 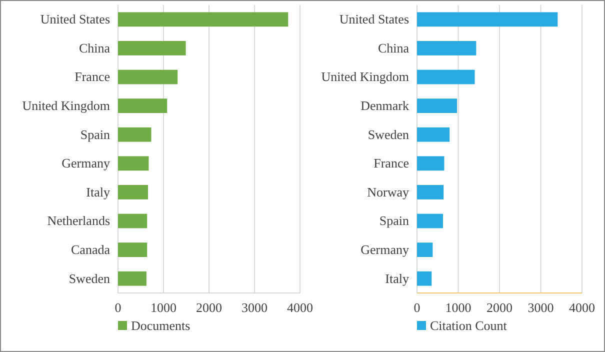 What do you see at coordinates (469, 325) in the screenshot?
I see `legend-label: Citation Count` at bounding box center [469, 325].